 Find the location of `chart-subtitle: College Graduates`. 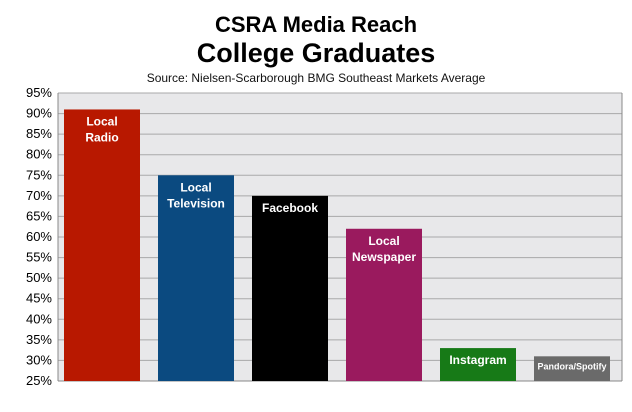

chart-subtitle: College Graduates is located at coordinates (316, 53).